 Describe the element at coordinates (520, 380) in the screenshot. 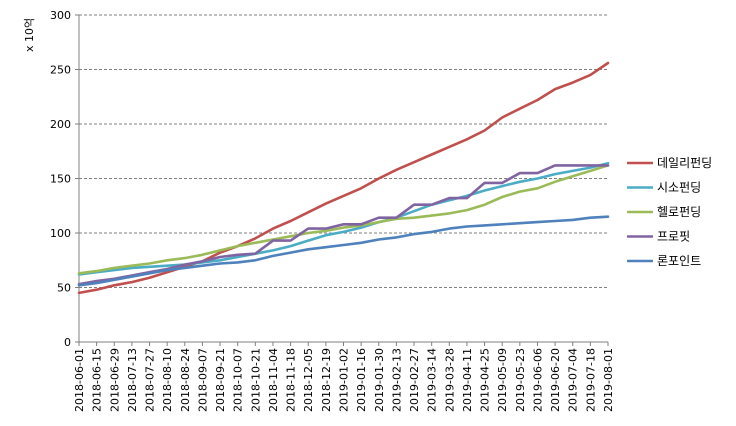

I see `x-tick-label: 2019-05-23` at that location.